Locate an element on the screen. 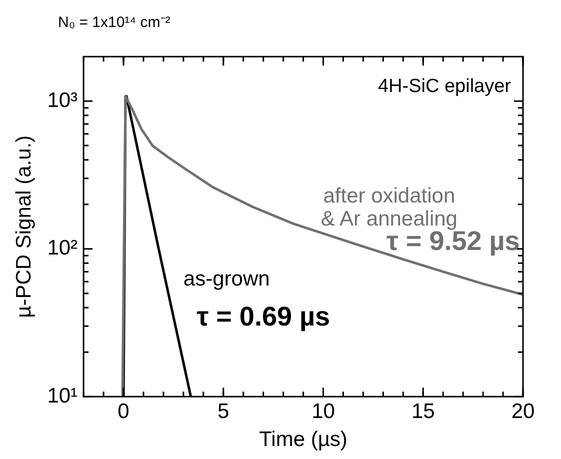 The width and height of the screenshot is (561, 459). y-axis-title: µ-PCD Signal (a.u.) is located at coordinates (24, 226).